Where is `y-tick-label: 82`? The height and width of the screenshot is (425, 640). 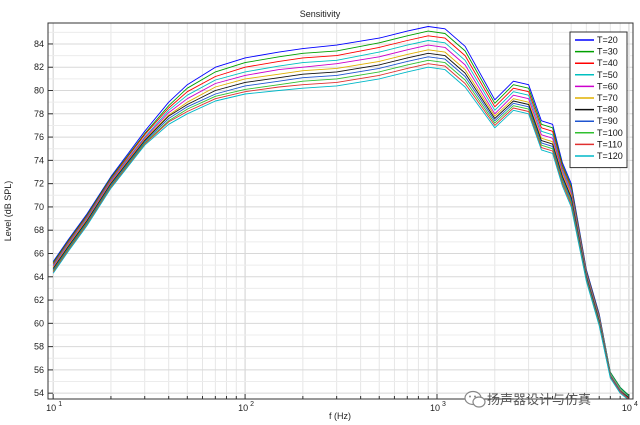 y-tick-label: 82 is located at coordinates (39, 67).